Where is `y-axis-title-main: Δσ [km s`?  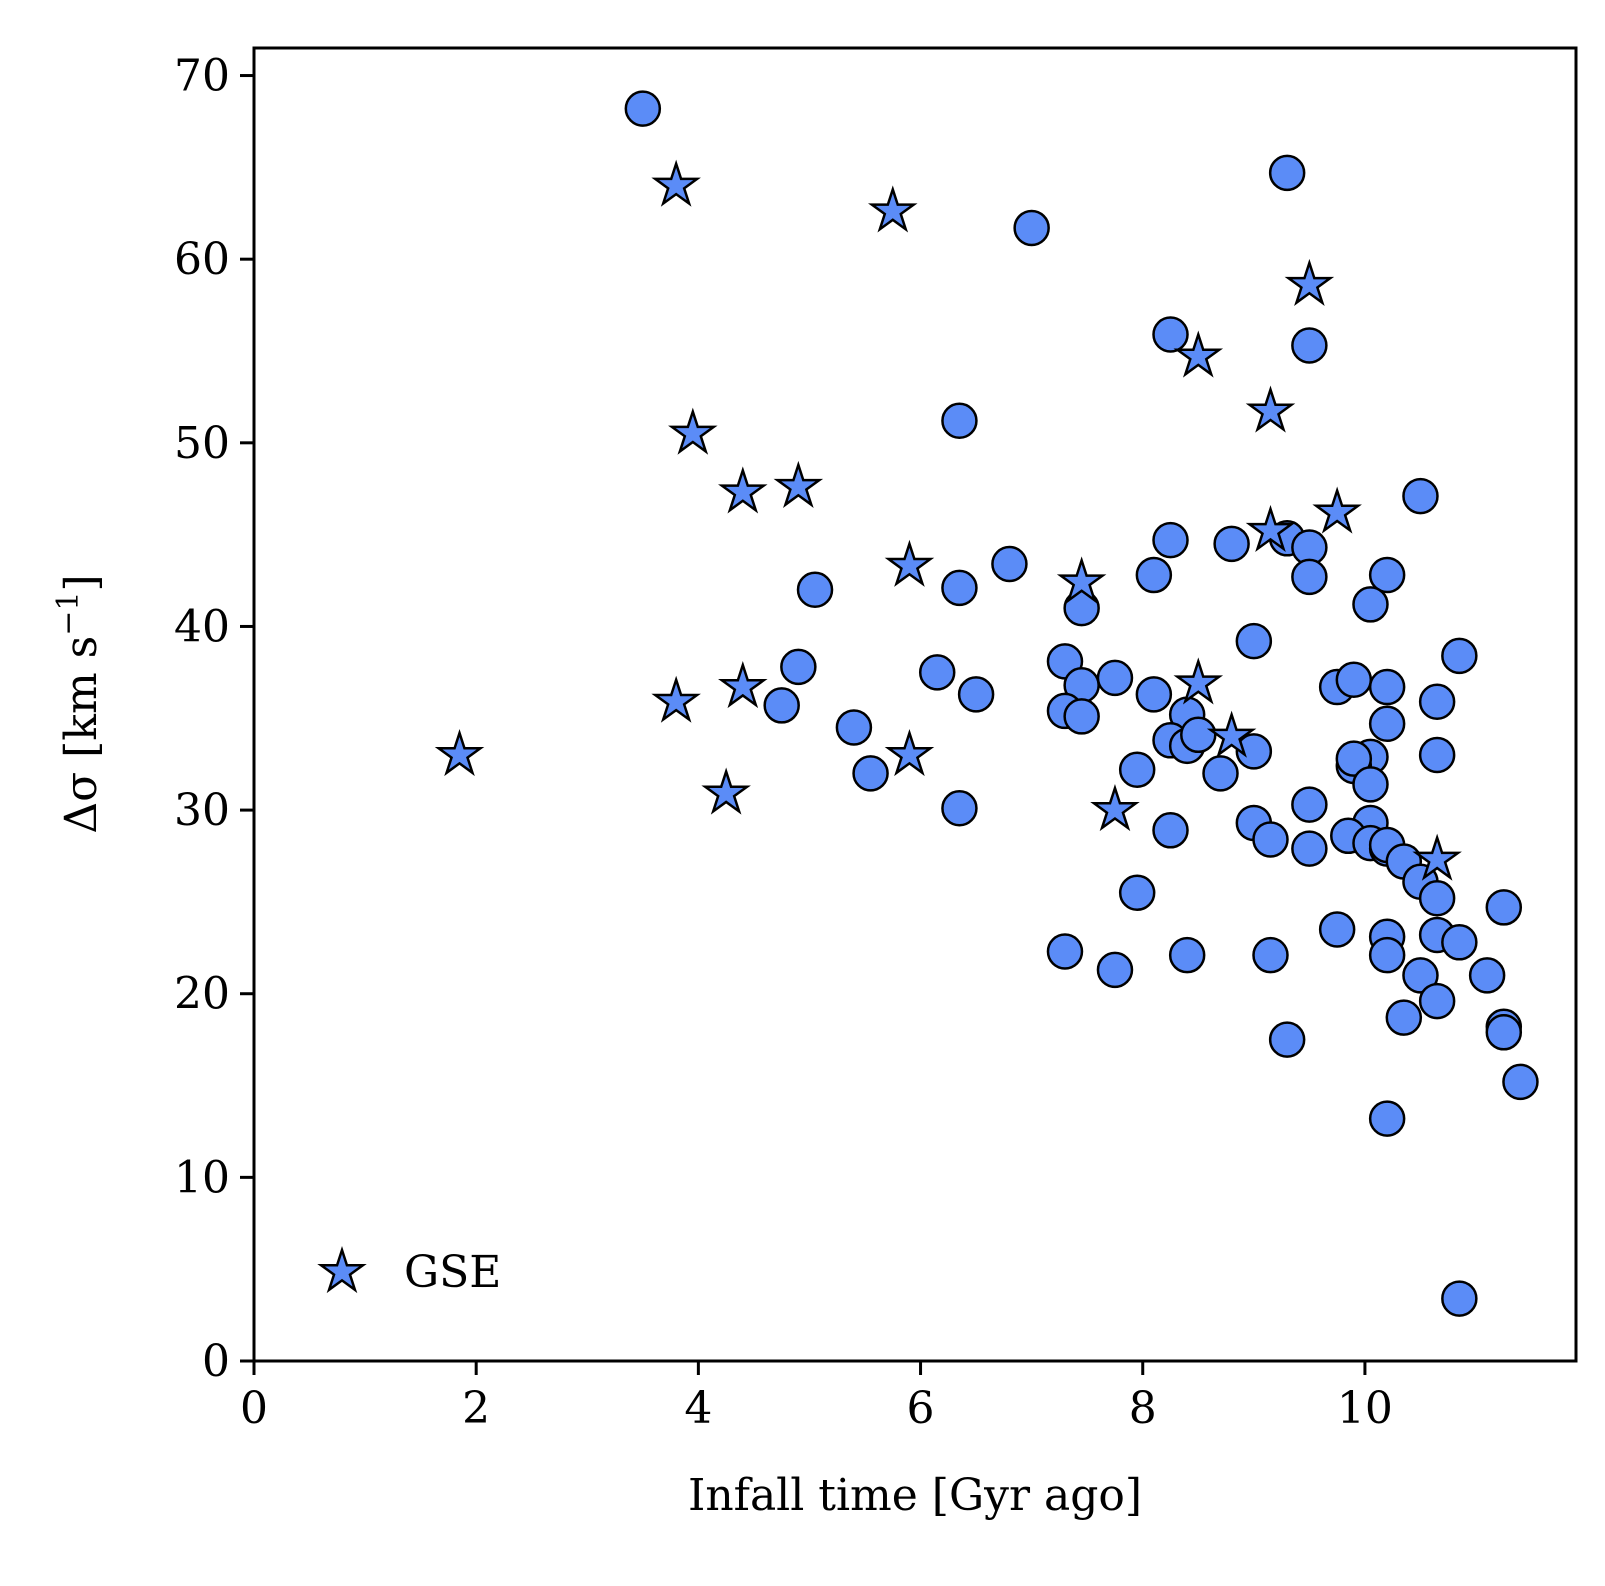
y-axis-title-main: Δσ [km s is located at coordinates (81, 735).